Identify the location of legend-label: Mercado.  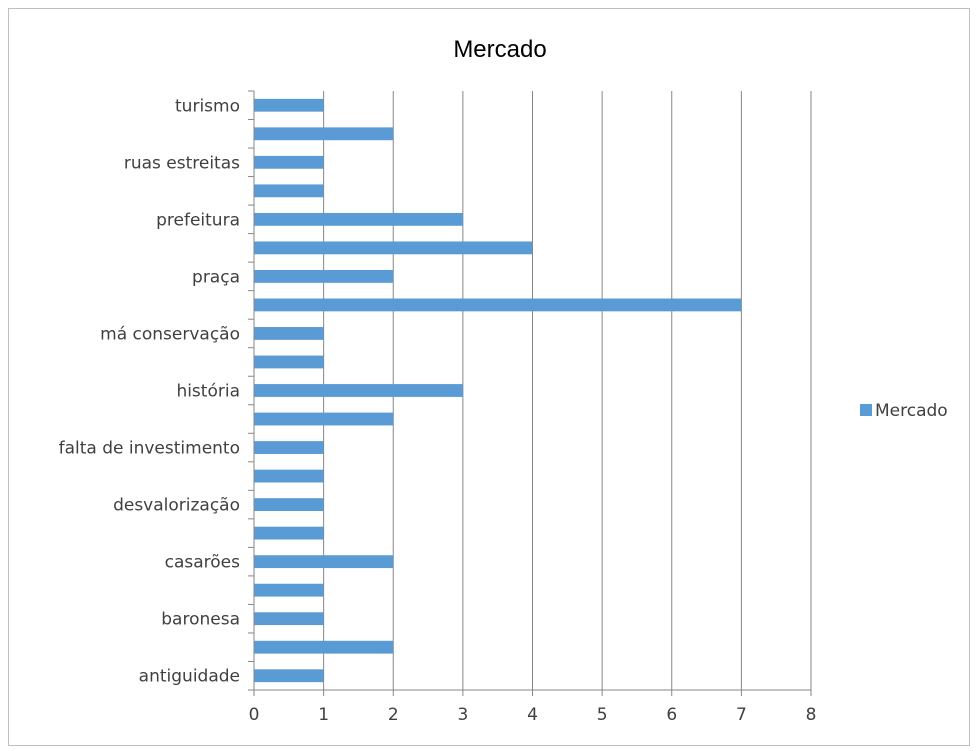
(911, 411).